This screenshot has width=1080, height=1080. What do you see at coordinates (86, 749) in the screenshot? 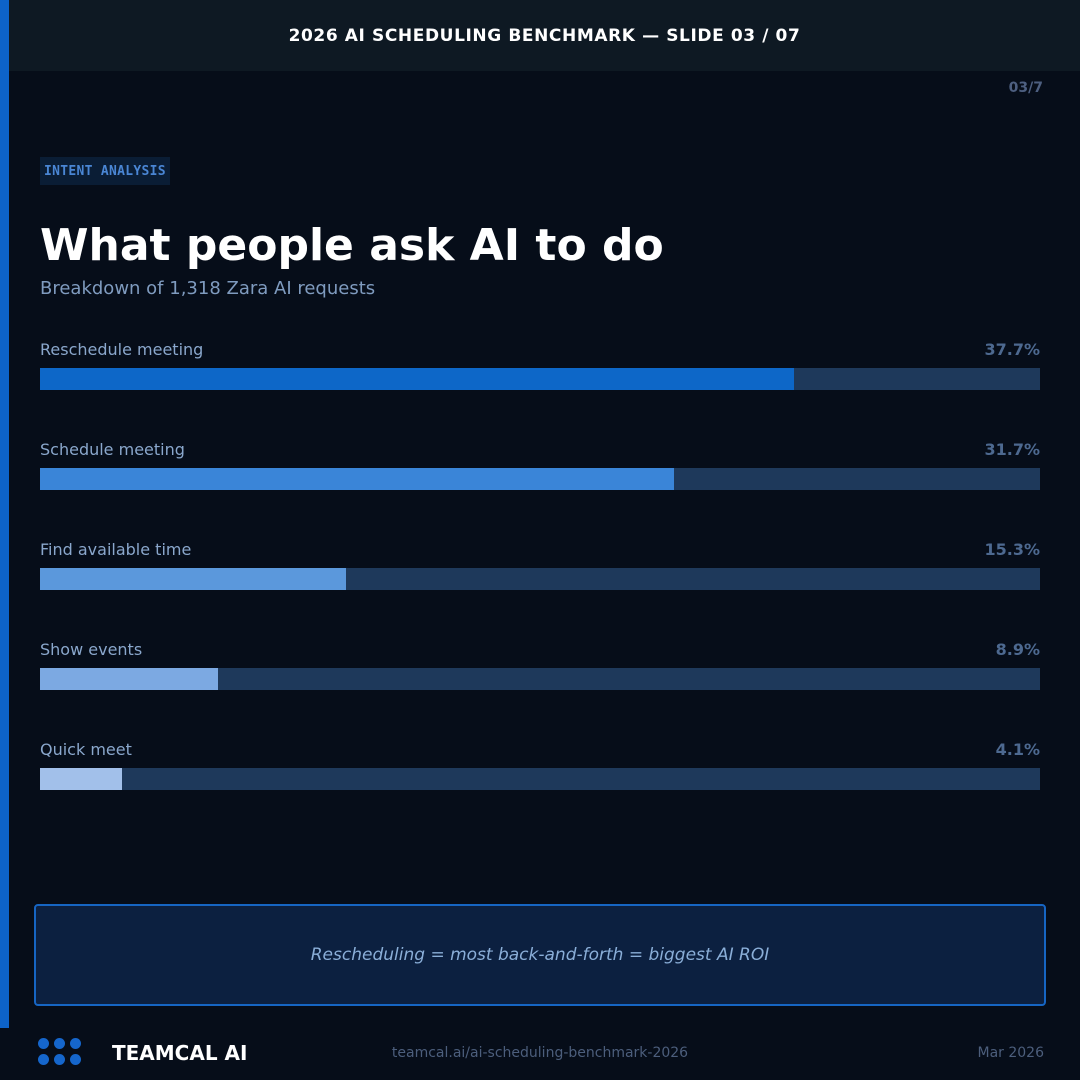
I see `bar-label: Quick meet` at bounding box center [86, 749].